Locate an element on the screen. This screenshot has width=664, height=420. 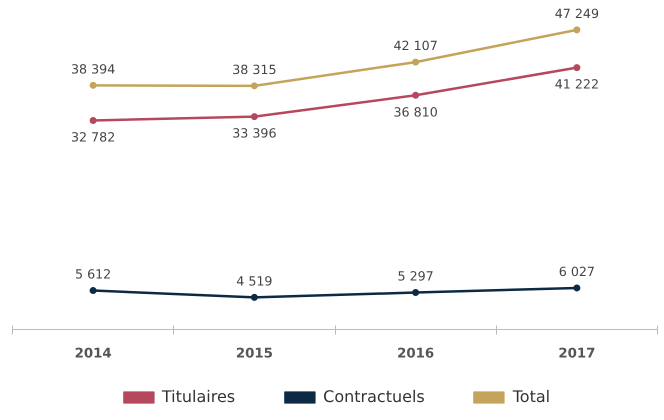
data-label: 42 107 is located at coordinates (415, 46).